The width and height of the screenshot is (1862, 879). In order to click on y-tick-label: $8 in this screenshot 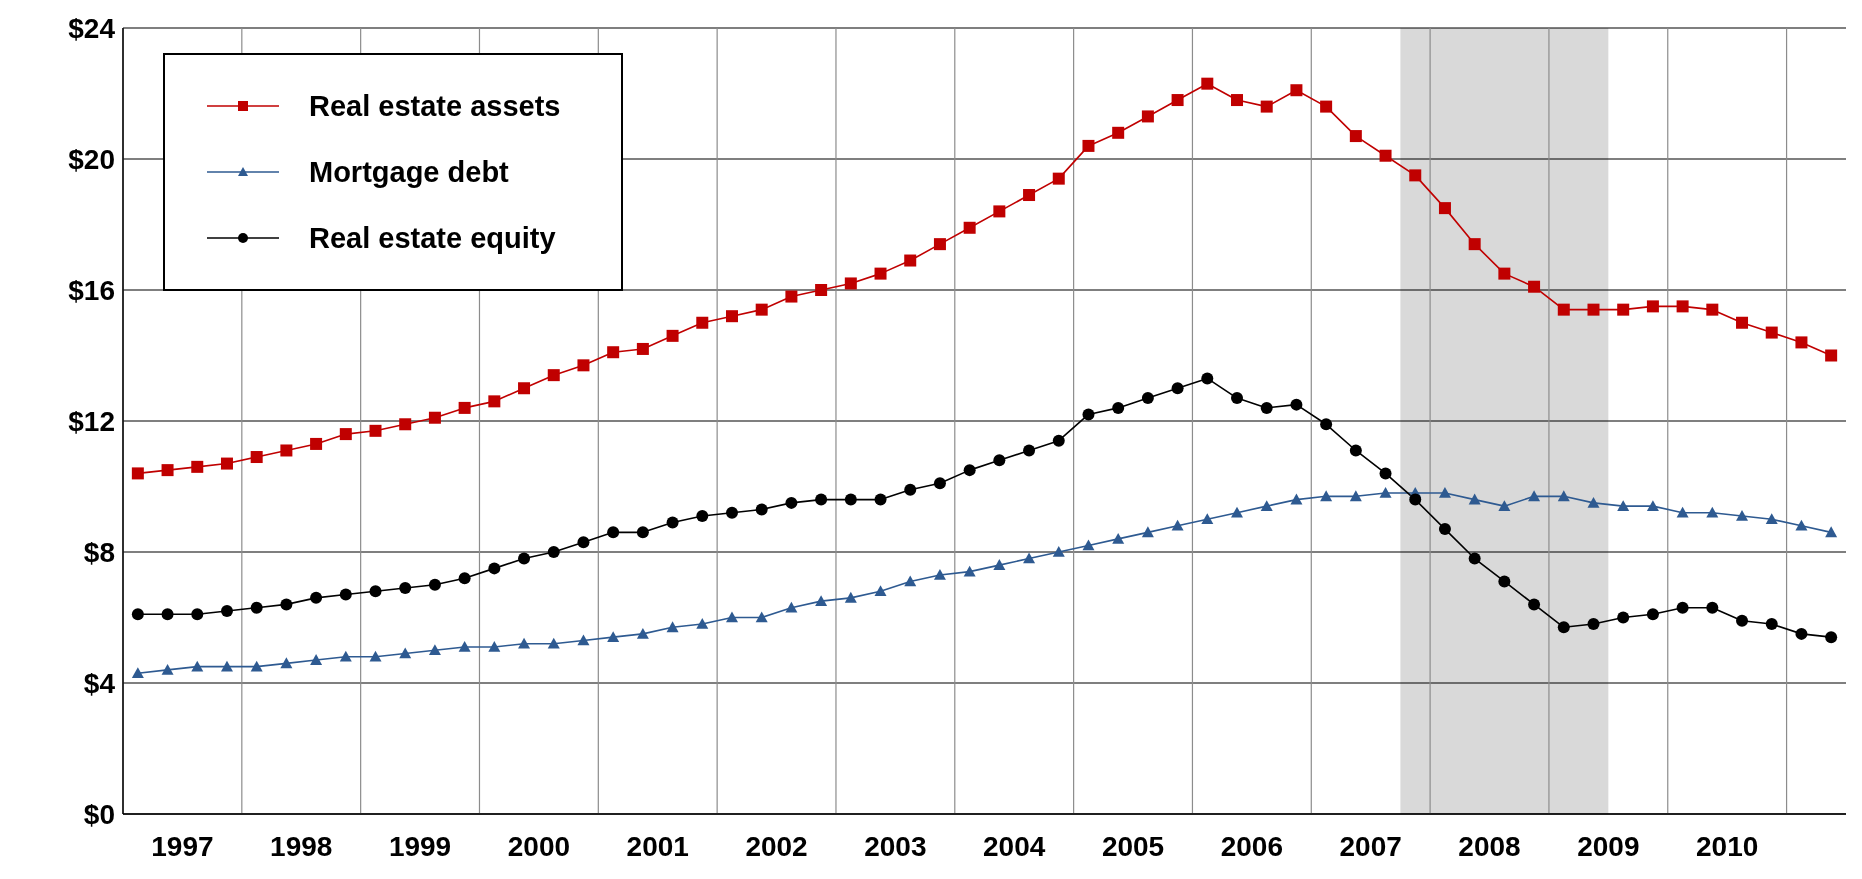, I will do `click(99, 552)`.